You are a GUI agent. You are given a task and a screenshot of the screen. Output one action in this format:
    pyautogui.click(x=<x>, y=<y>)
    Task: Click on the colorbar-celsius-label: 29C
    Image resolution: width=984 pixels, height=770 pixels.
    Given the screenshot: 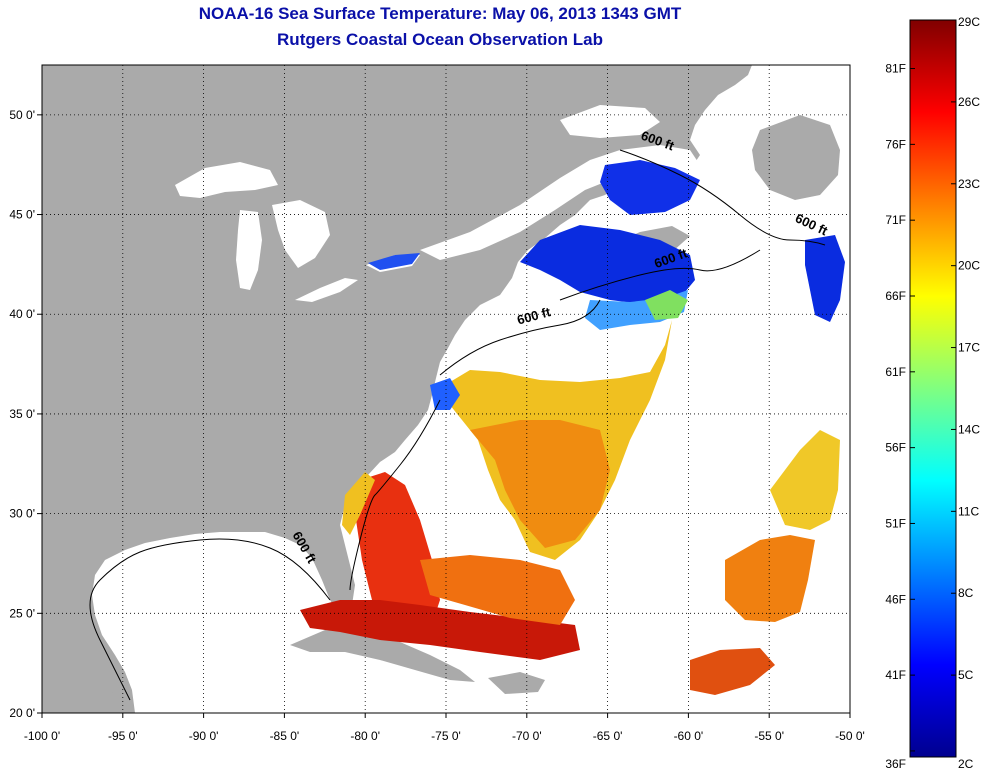 What is the action you would take?
    pyautogui.click(x=969, y=22)
    